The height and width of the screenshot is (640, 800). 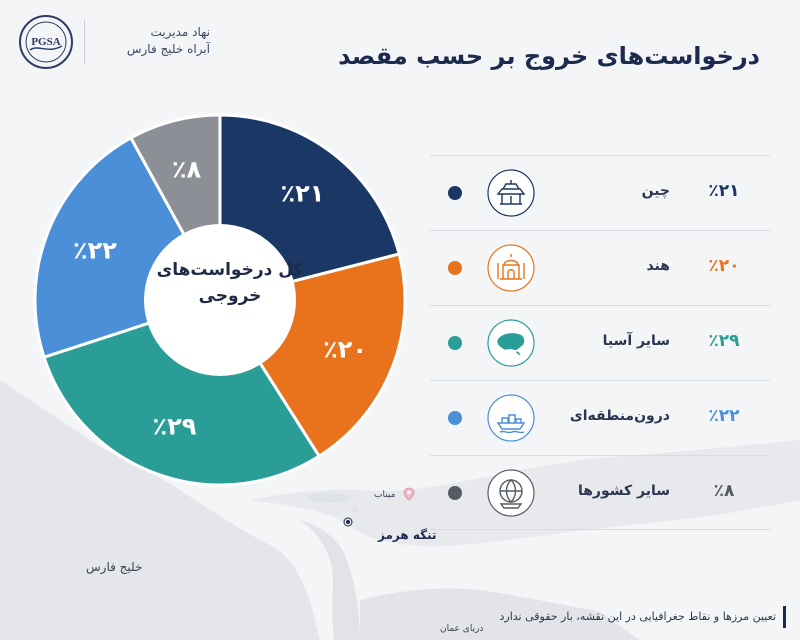 What do you see at coordinates (409, 494) in the screenshot?
I see `location-pin-icon` at bounding box center [409, 494].